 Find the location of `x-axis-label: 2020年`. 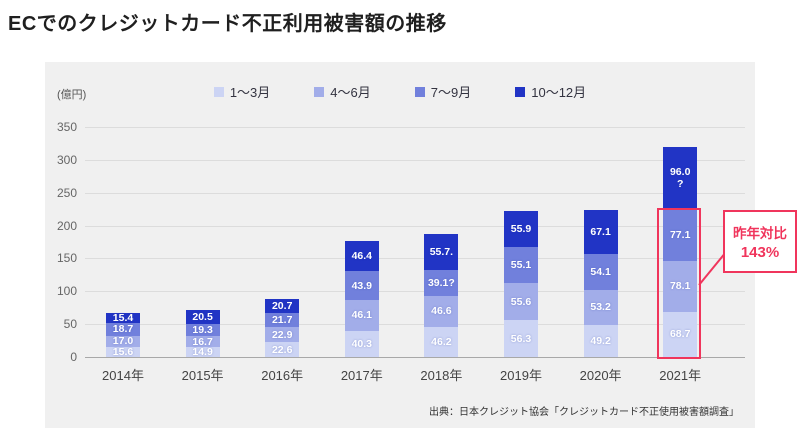

x-axis-label: 2020年 is located at coordinates (600, 375).